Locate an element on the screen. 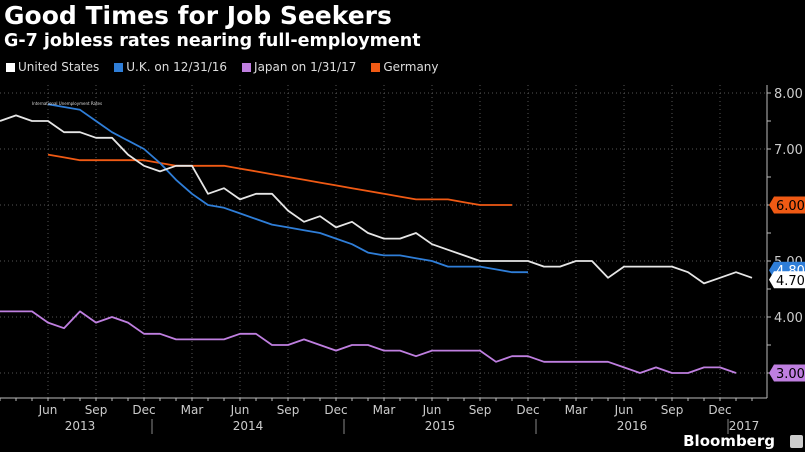 Image resolution: width=805 pixels, height=452 pixels. y-tick-label: 7.00 is located at coordinates (788, 150).